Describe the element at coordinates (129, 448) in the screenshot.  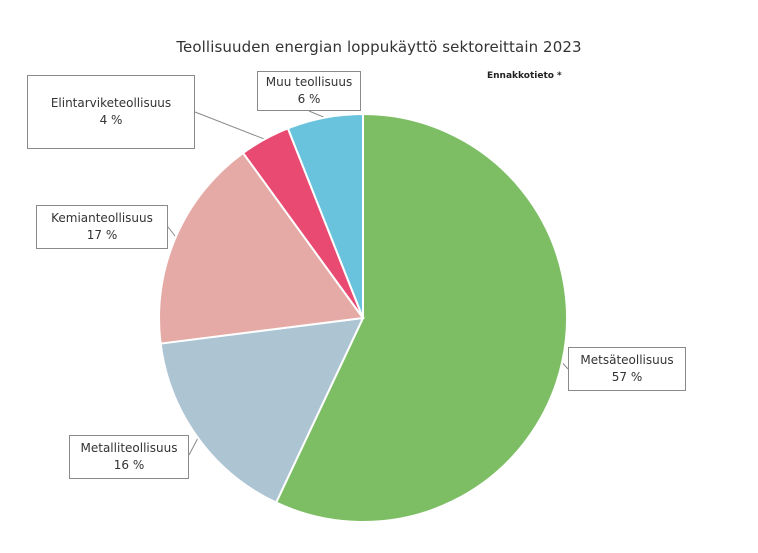
I see `slice-name-label: Metalliteollisuus` at that location.